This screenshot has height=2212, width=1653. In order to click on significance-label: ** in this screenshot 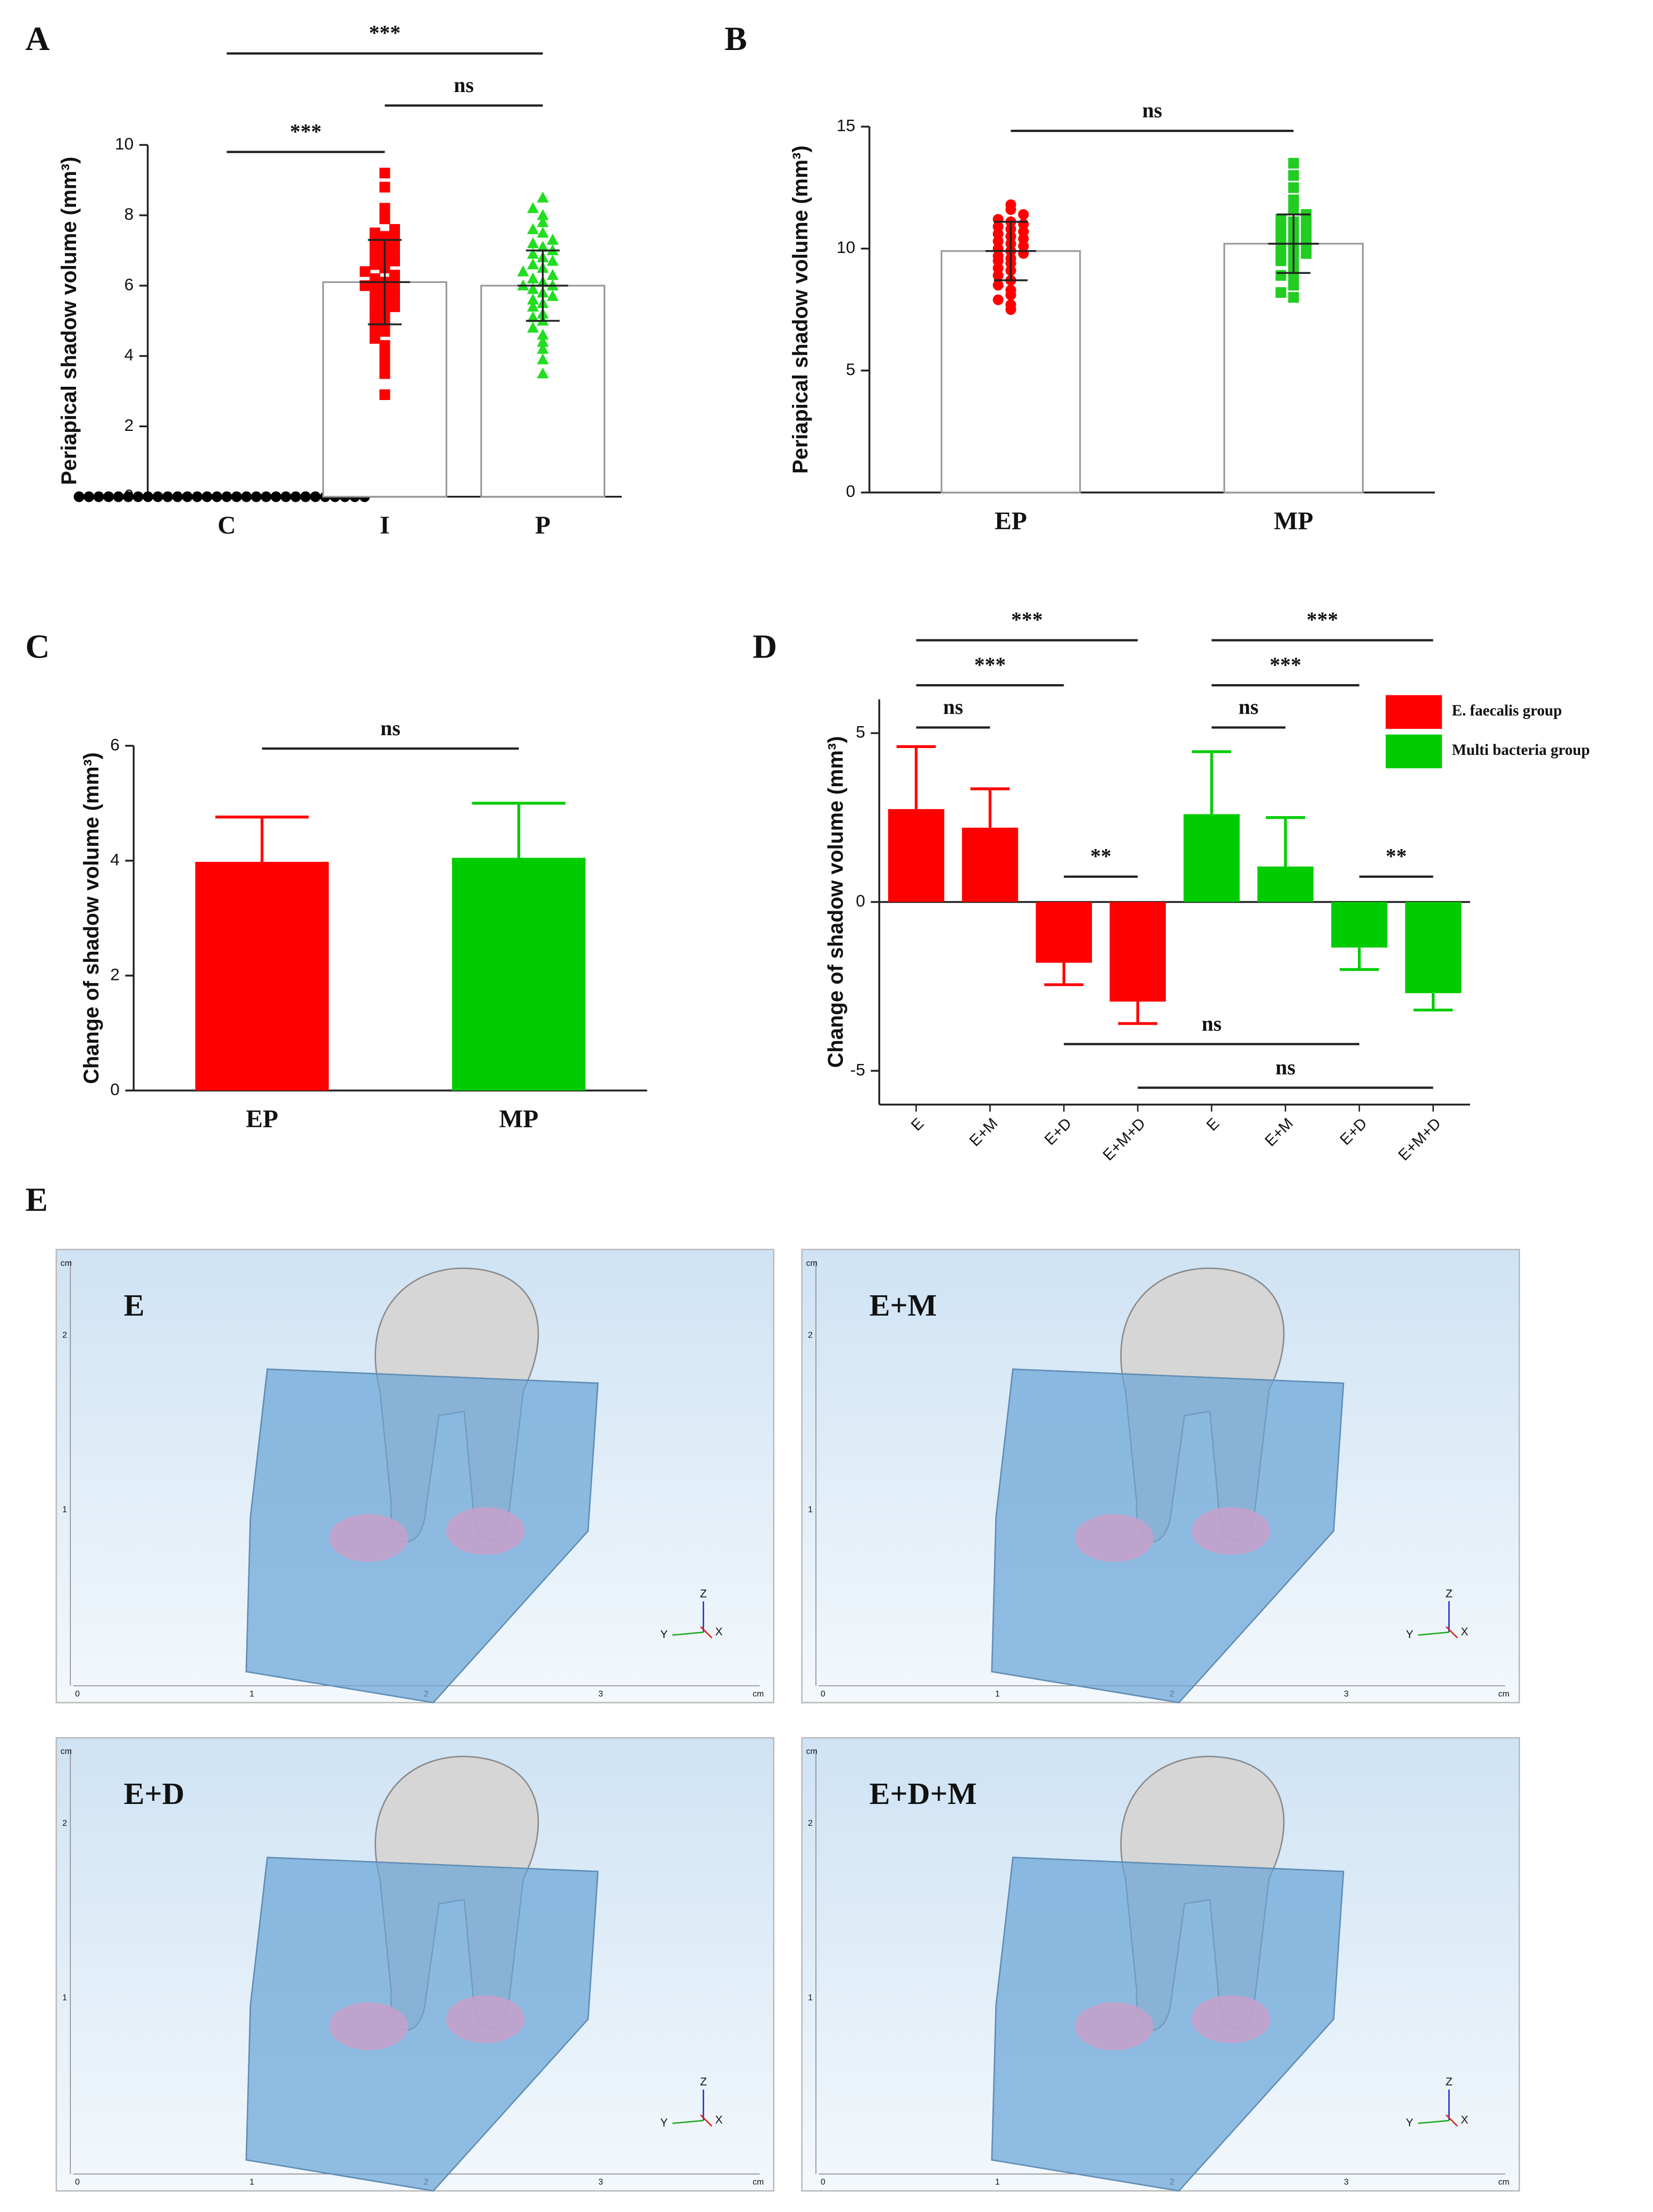, I will do `click(1396, 856)`.